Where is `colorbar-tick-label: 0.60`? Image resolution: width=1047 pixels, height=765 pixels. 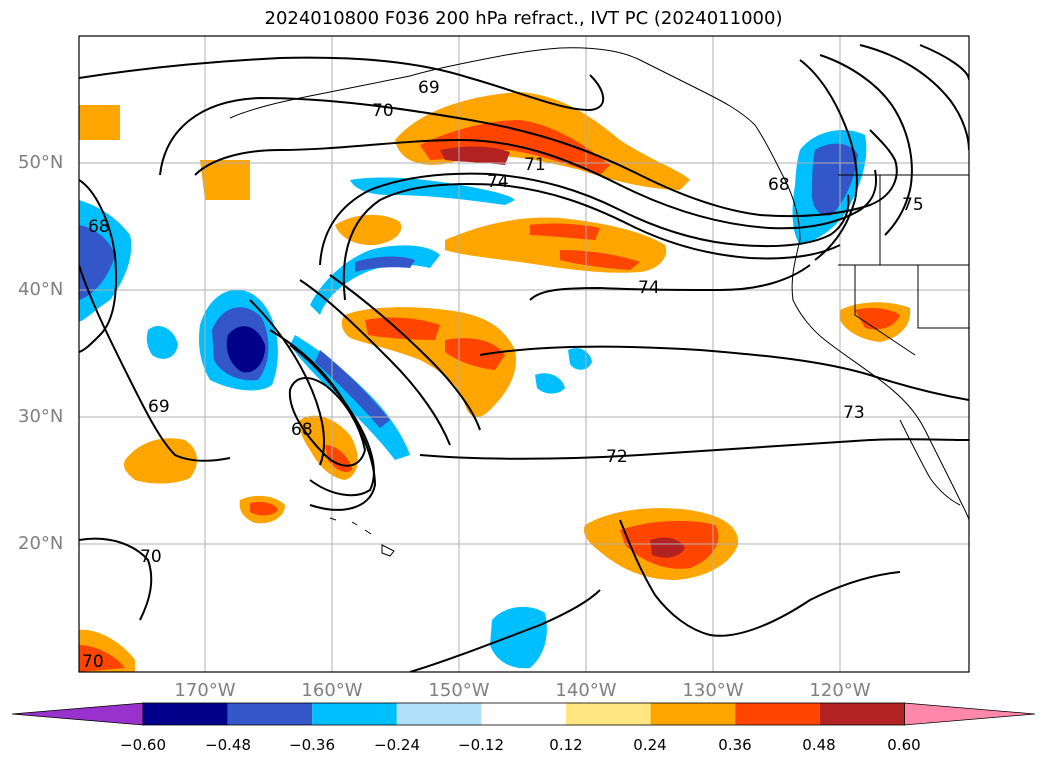
colorbar-tick-label: 0.60 is located at coordinates (904, 745).